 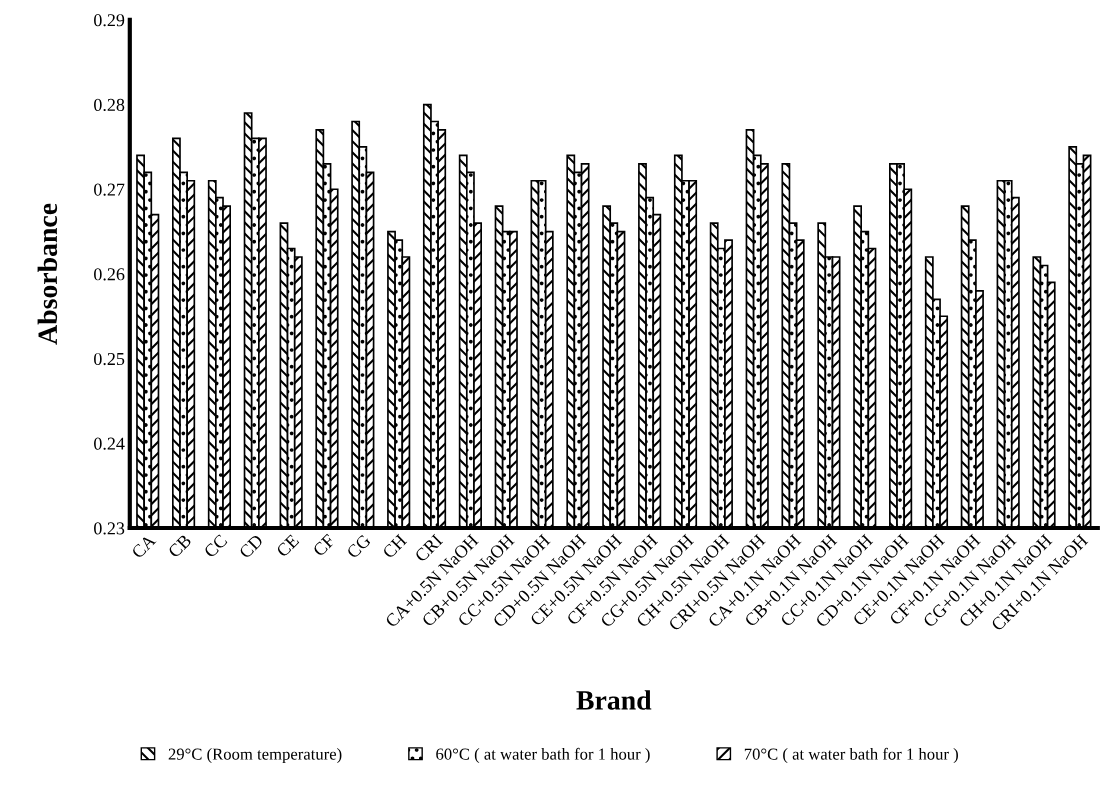 What do you see at coordinates (109, 20) in the screenshot?
I see `y-tick-label: 0.29` at bounding box center [109, 20].